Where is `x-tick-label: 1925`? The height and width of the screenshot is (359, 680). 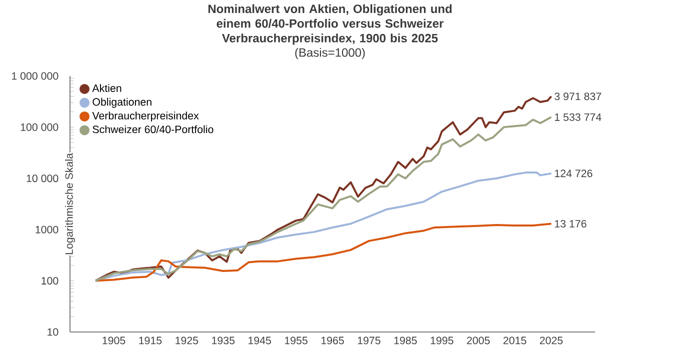
x-tick-label: 1925 is located at coordinates (187, 340).